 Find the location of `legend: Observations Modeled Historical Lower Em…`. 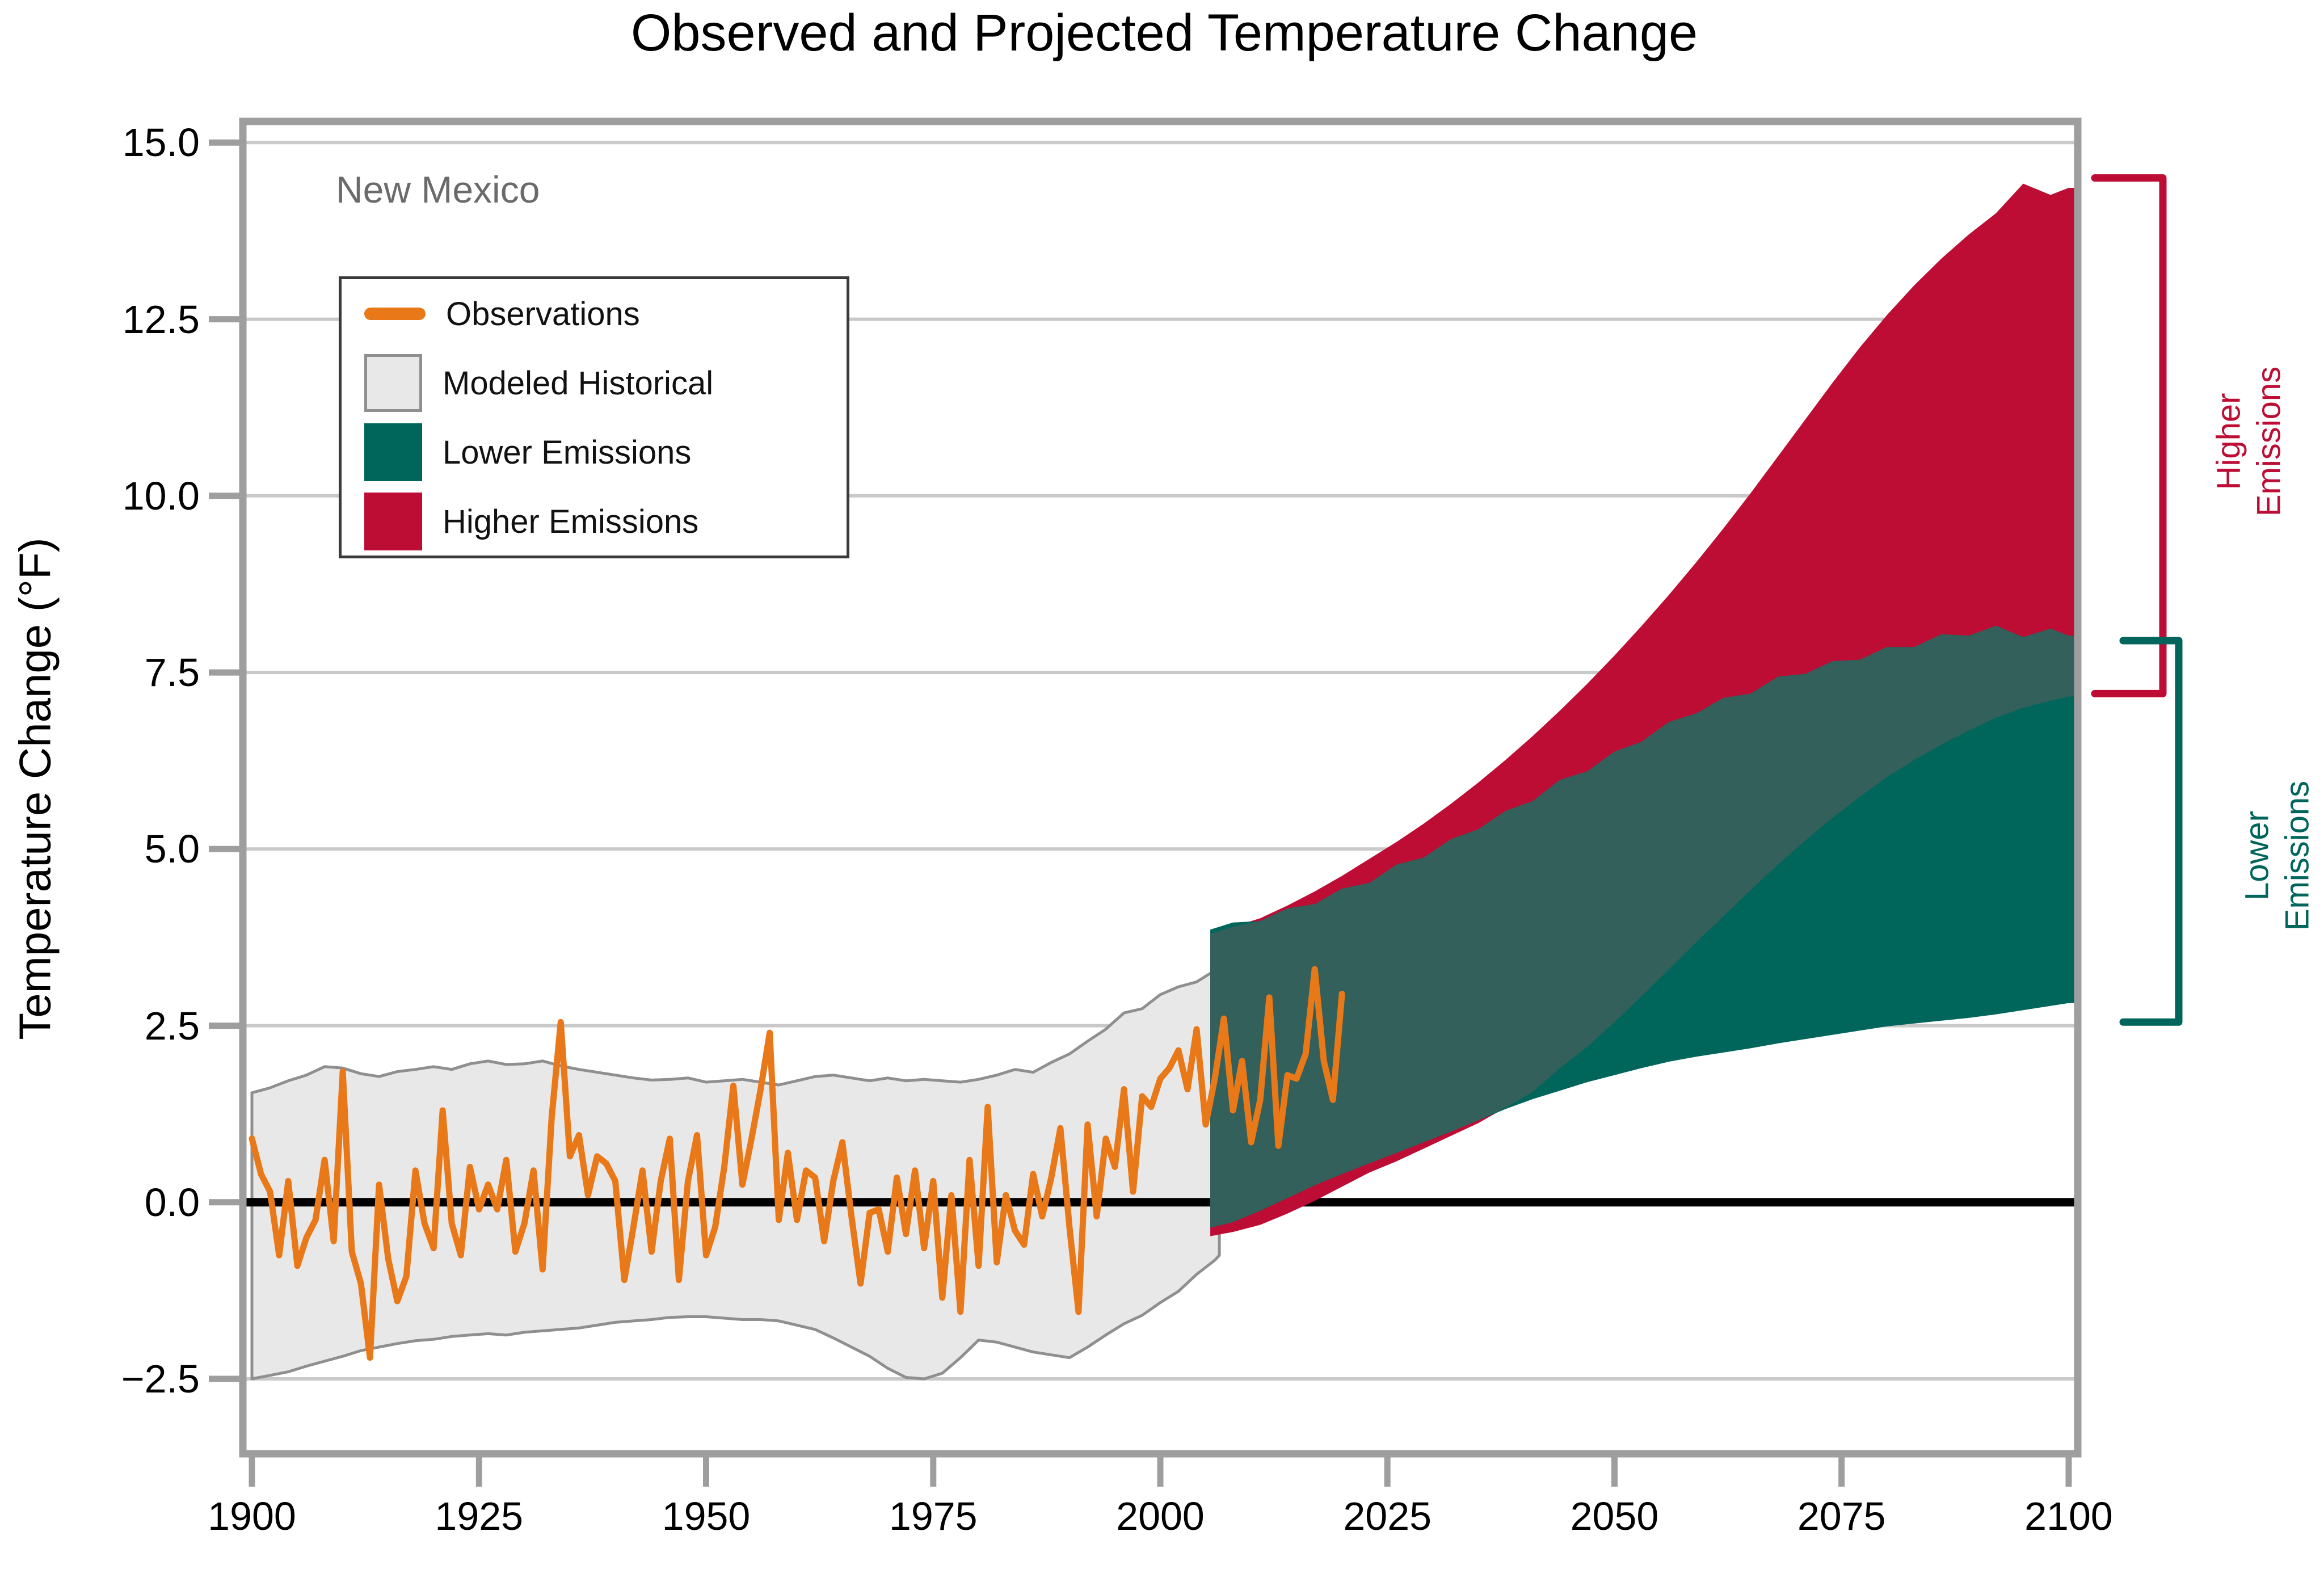

legend: Observations Modeled Historical Lower Em… is located at coordinates (594, 417).